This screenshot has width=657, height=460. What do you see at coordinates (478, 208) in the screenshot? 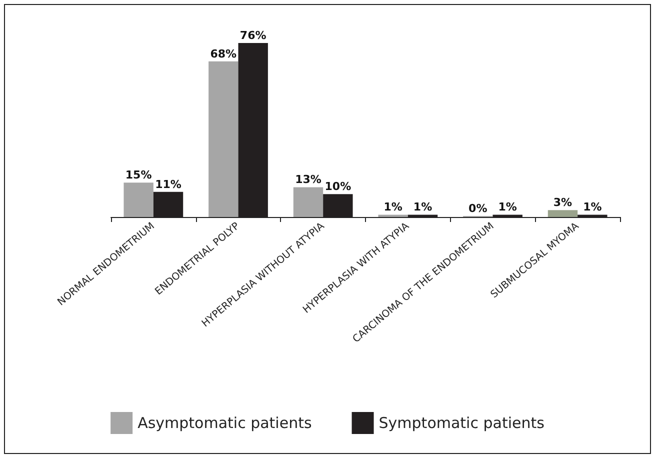
I see `data-label: 0%` at bounding box center [478, 208].